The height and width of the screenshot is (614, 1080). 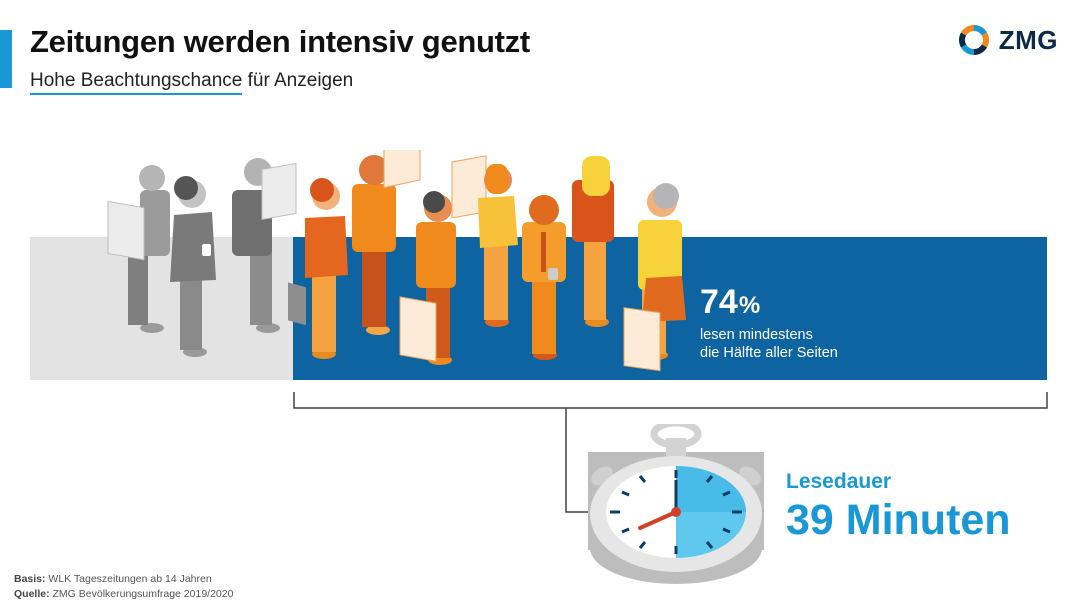 I want to click on logo-text: ZMG, so click(x=1028, y=39).